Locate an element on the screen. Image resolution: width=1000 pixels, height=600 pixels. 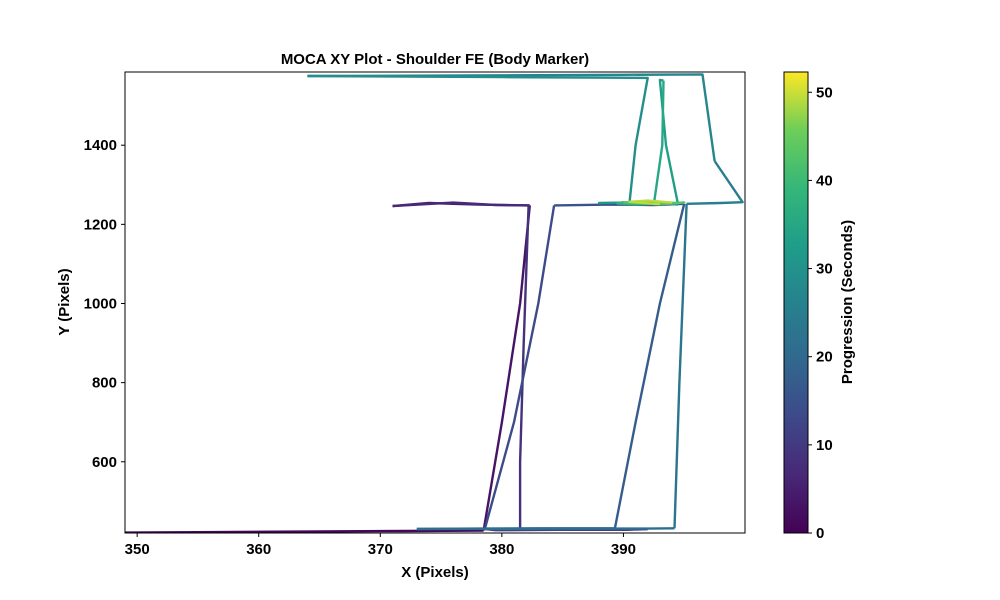
colorbar-tick-label: 30 is located at coordinates (824, 269).